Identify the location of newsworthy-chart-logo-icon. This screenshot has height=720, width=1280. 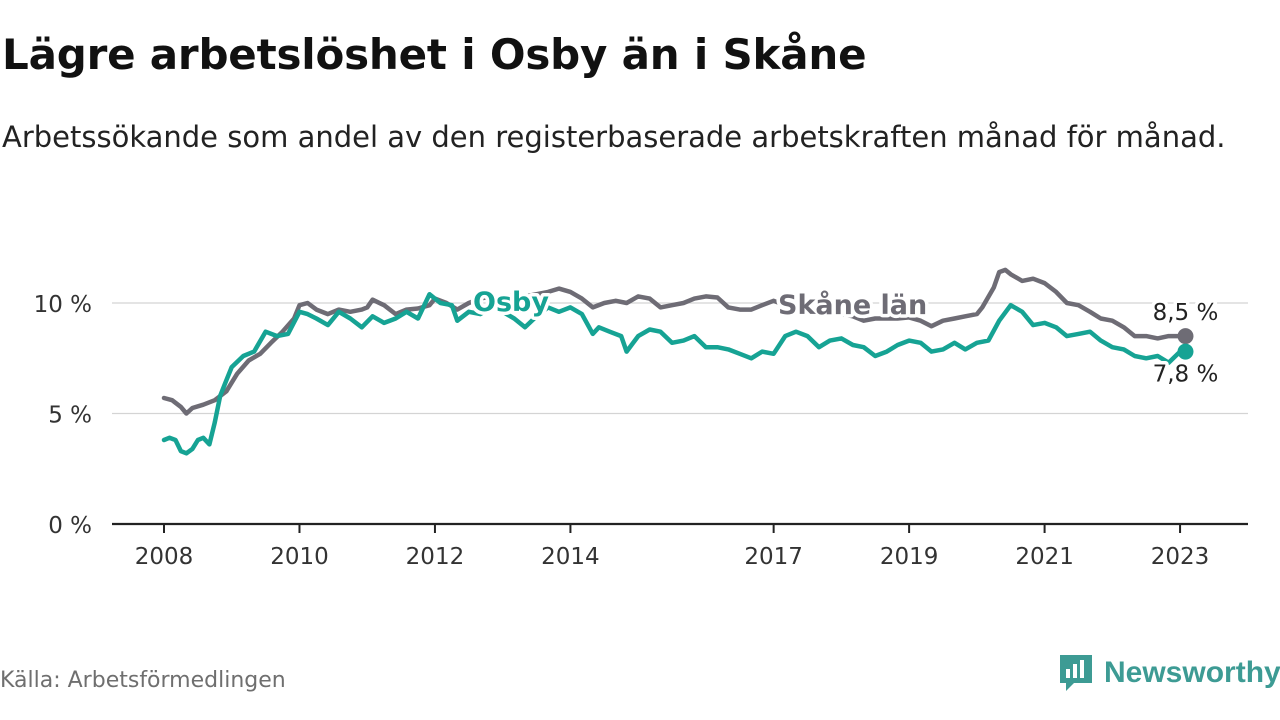
(1076, 673).